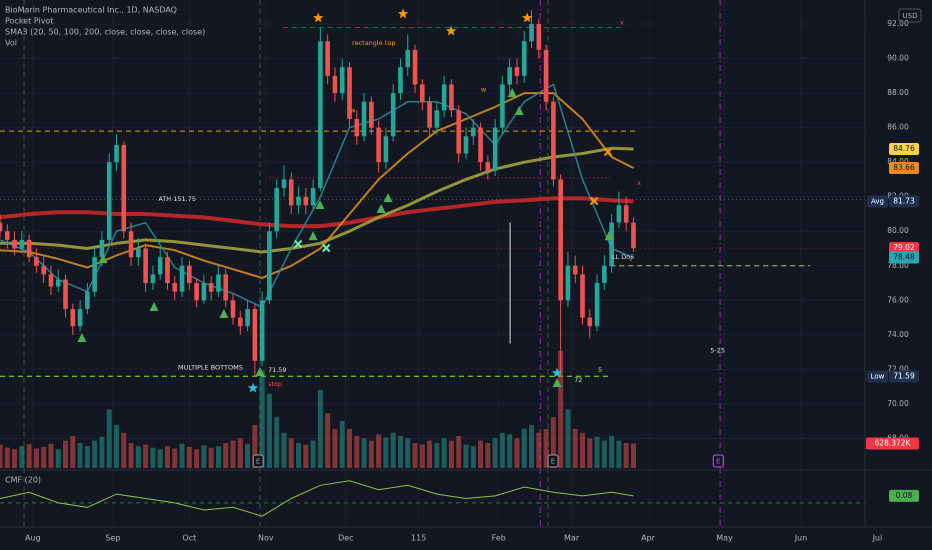 The width and height of the screenshot is (932, 550). What do you see at coordinates (373, 43) in the screenshot?
I see `annotation: rectangle top` at bounding box center [373, 43].